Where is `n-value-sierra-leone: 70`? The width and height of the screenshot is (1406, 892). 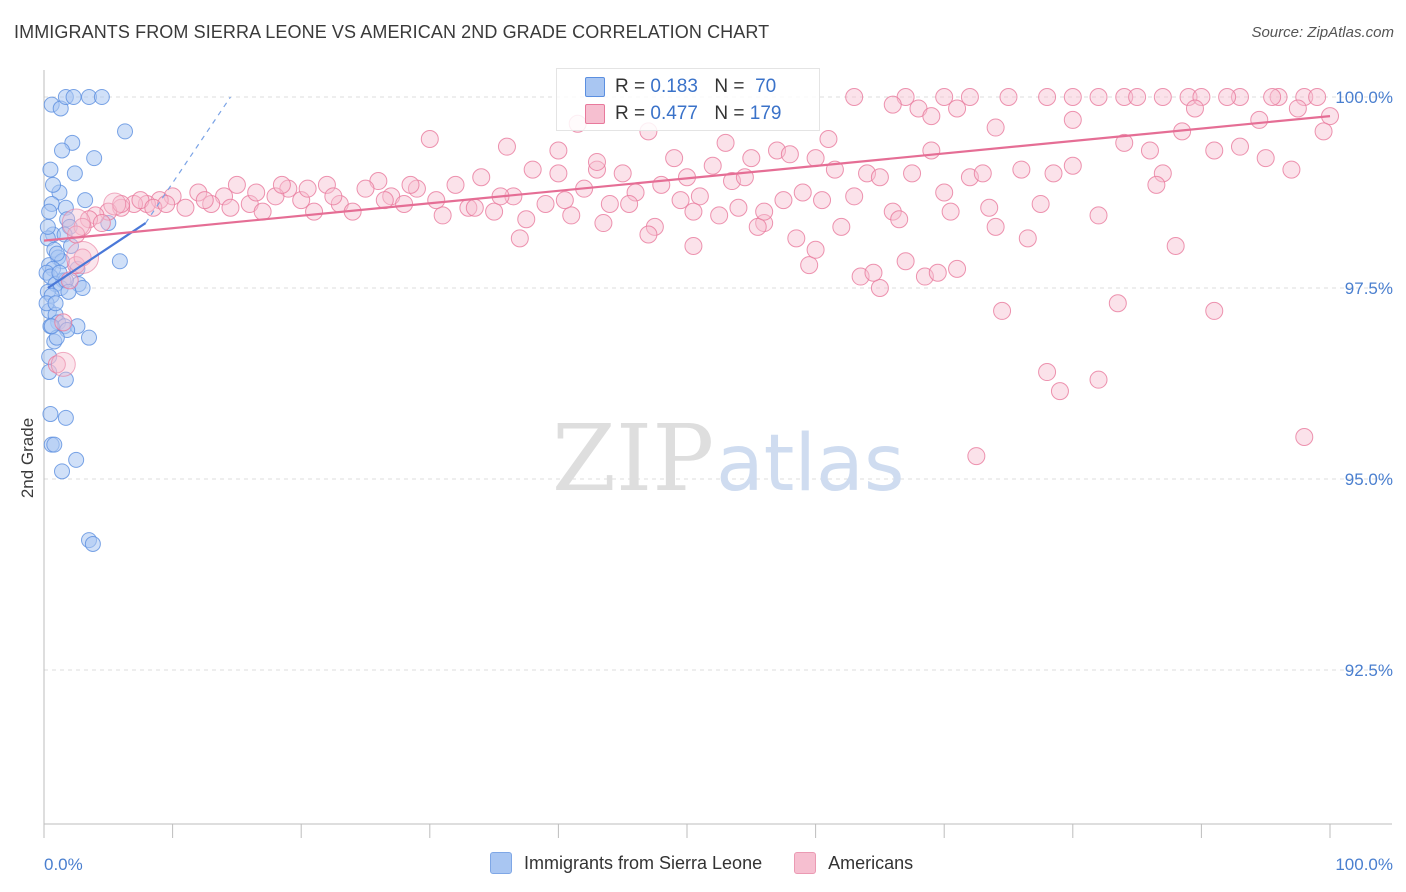
n-value-sierra-leone: 70 is located at coordinates (766, 86).